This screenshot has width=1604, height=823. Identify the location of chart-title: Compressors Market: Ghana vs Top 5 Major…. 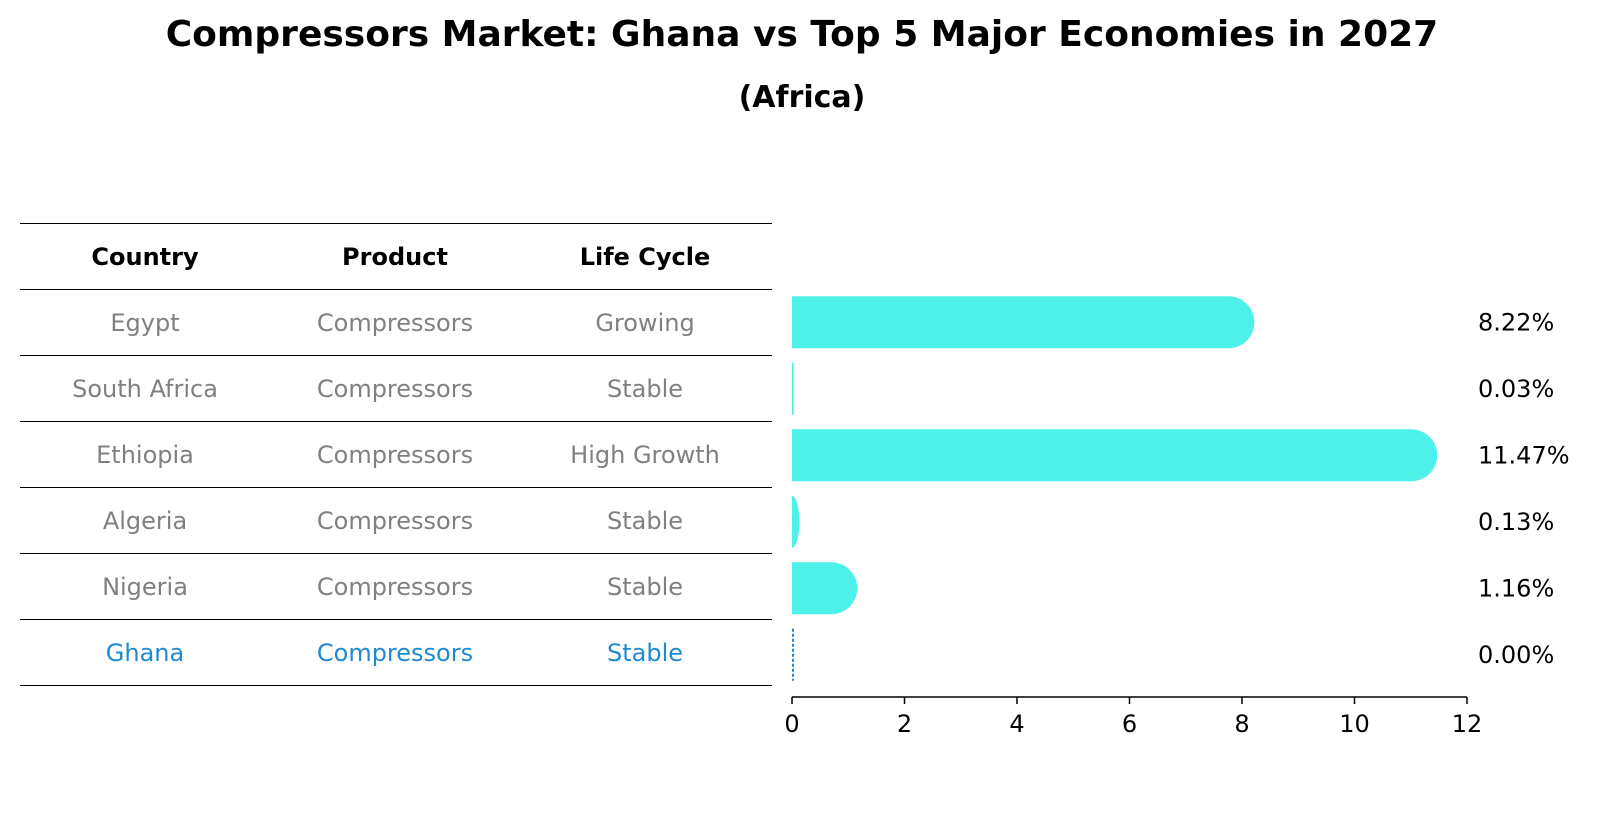
(802, 34).